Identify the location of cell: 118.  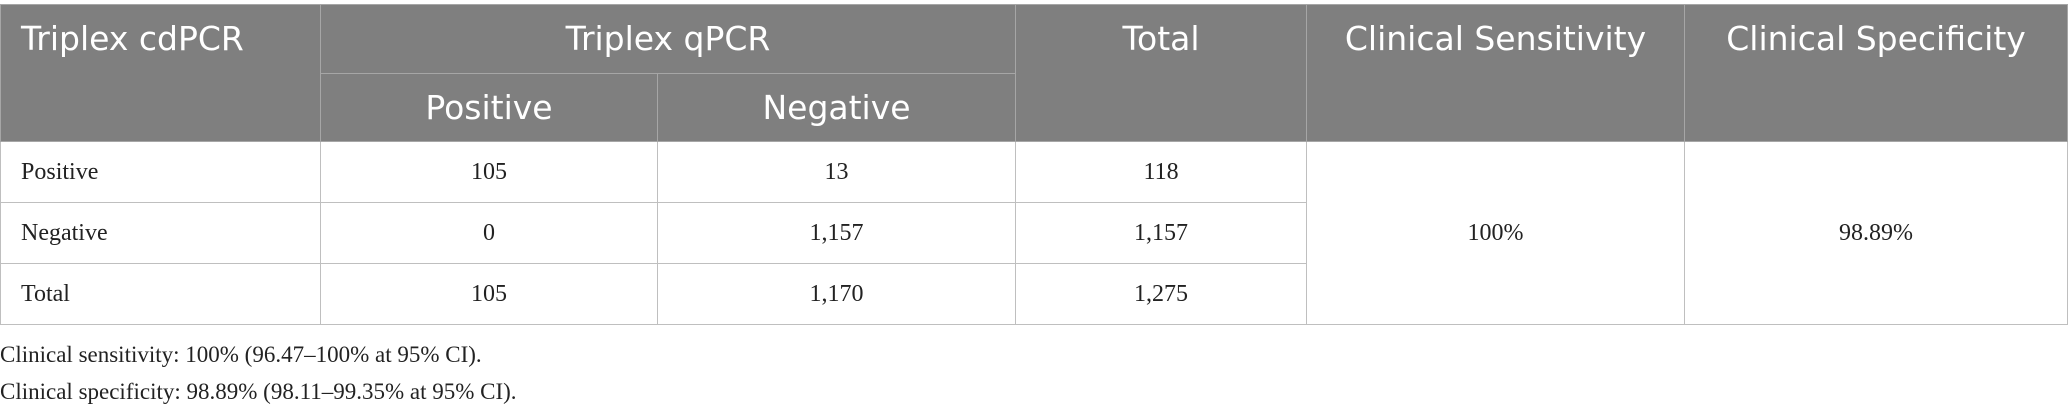
(1161, 172).